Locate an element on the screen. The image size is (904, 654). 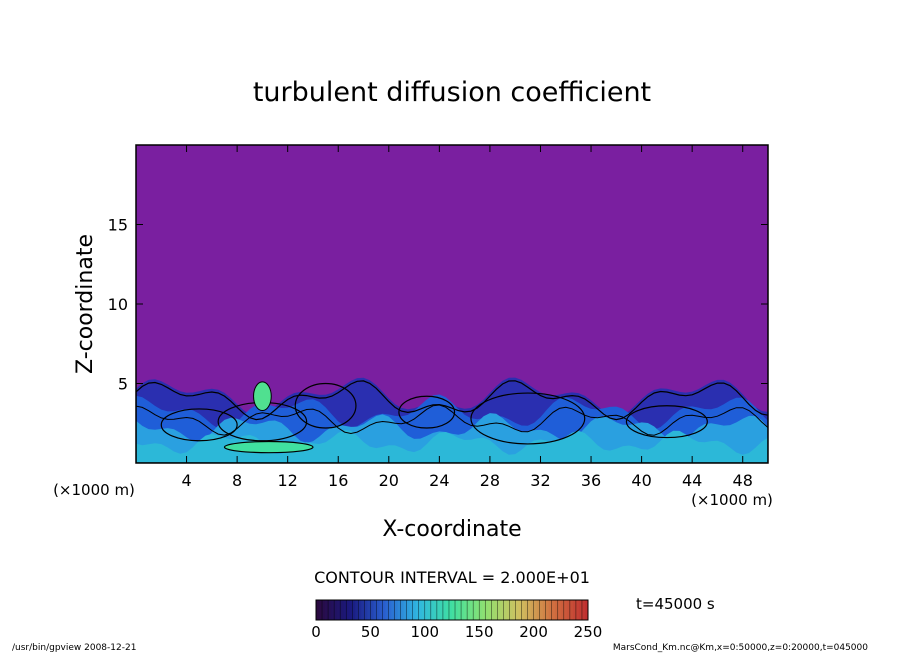
x-tick-label: 4 is located at coordinates (186, 480).